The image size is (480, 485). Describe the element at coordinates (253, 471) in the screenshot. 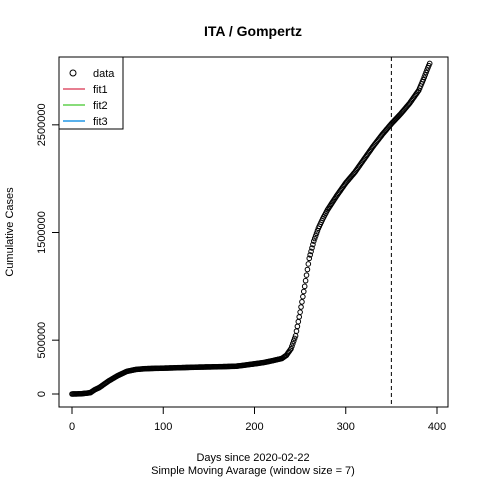

I see `x-axis-sublabel: Simple Moving Avarage (window size = 7)` at that location.